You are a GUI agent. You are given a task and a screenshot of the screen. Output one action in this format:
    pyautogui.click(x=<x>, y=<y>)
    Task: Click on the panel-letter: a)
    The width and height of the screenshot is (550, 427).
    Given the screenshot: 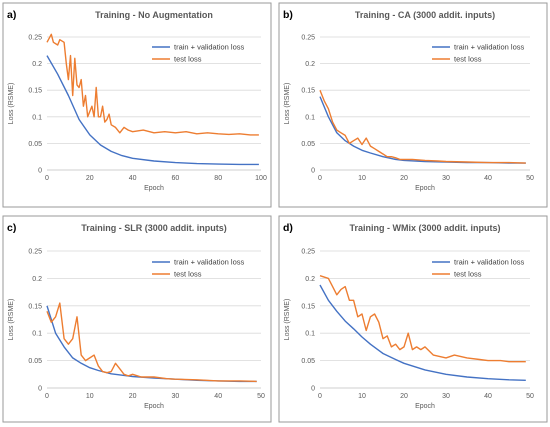 What is the action you would take?
    pyautogui.click(x=11, y=15)
    